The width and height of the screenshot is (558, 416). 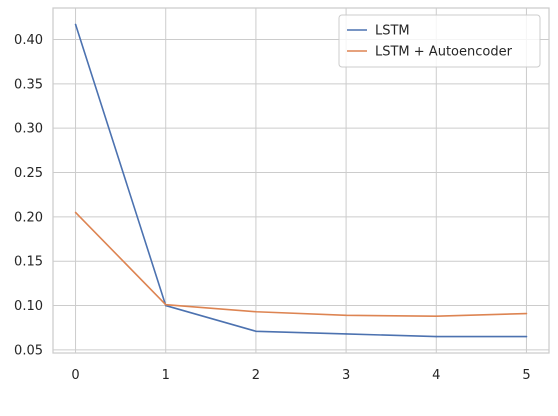 I want to click on legend-item: LSTM, so click(x=378, y=31).